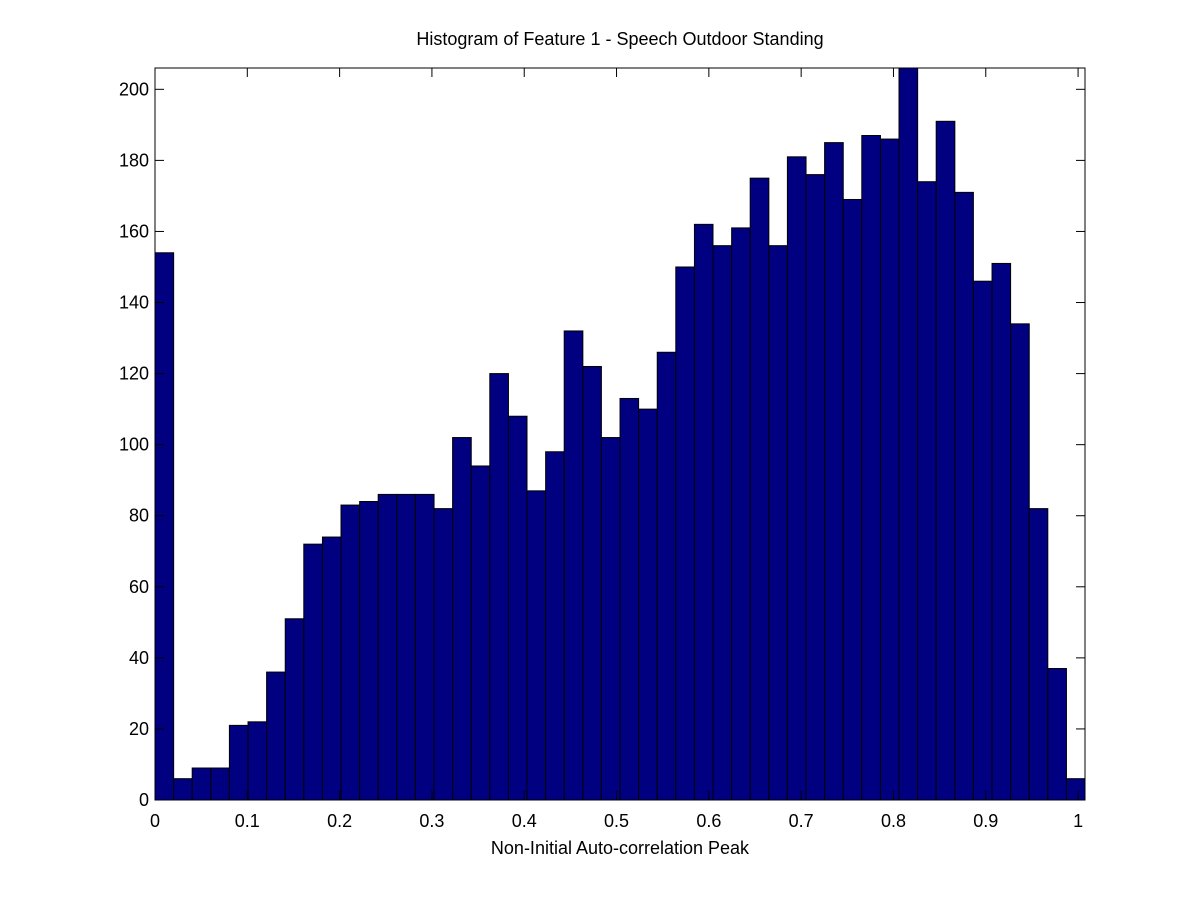 This screenshot has height=900, width=1200. Describe the element at coordinates (339, 821) in the screenshot. I see `x-tick-label: 0.2` at that location.